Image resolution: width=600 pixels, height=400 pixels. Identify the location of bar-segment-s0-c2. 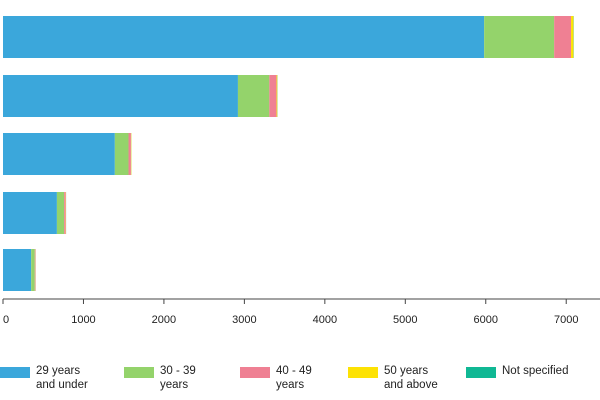
(59, 154).